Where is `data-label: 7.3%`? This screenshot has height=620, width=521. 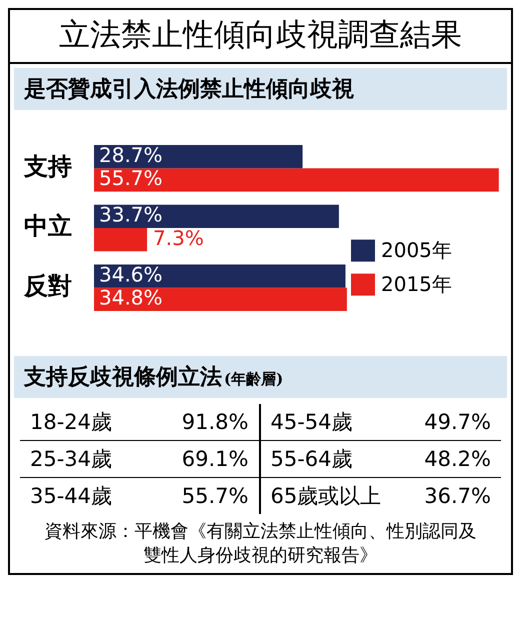 data-label: 7.3% is located at coordinates (178, 238).